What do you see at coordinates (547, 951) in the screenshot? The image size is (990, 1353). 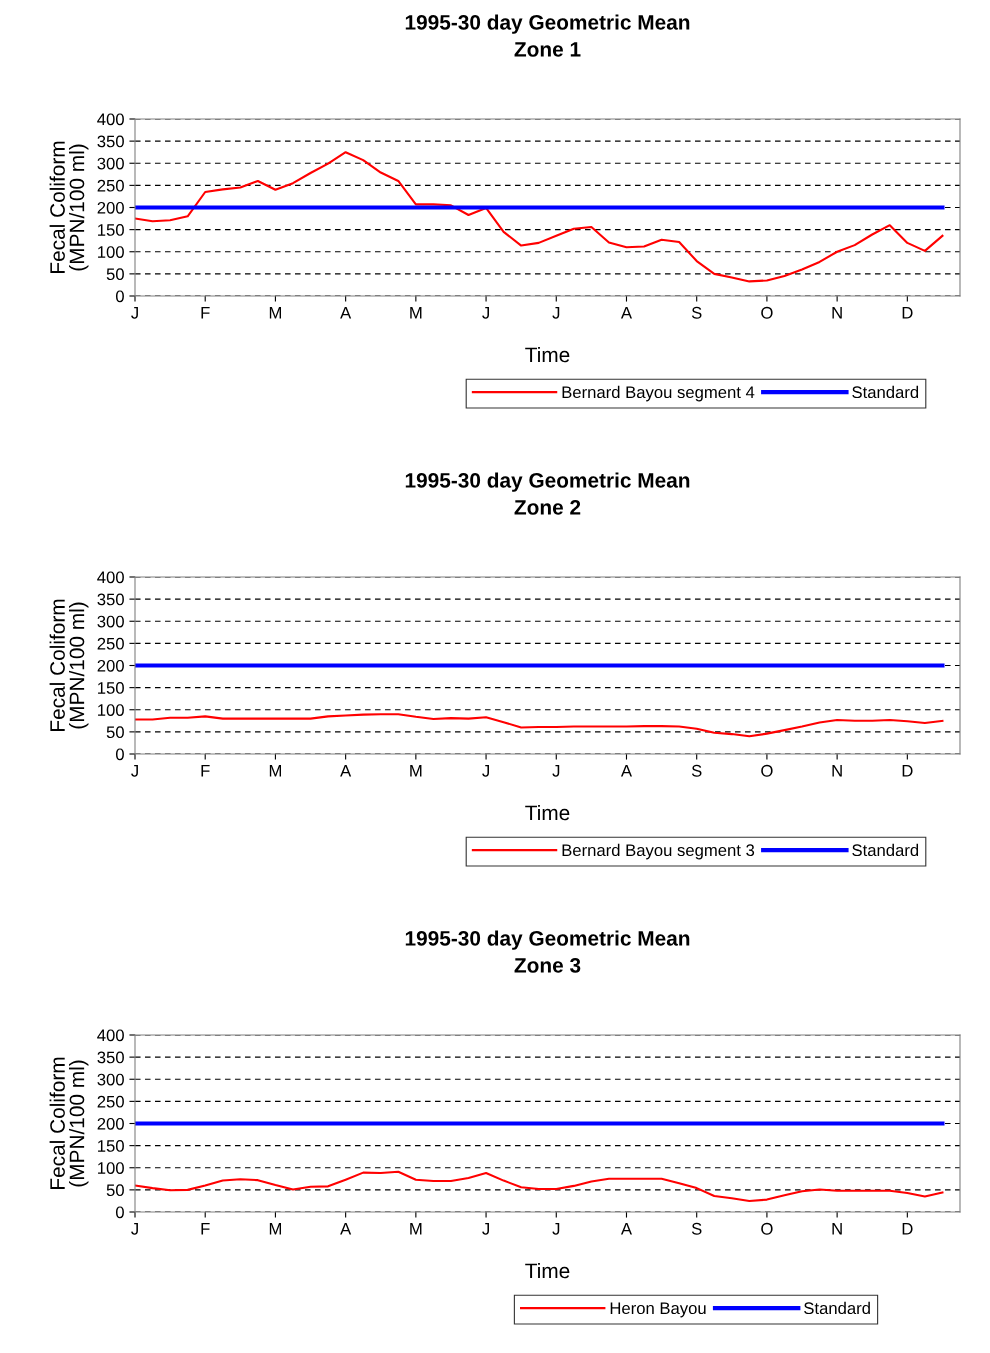 I see `chart-title: 1995-30 day Geometric Mean Zone 3` at bounding box center [547, 951].